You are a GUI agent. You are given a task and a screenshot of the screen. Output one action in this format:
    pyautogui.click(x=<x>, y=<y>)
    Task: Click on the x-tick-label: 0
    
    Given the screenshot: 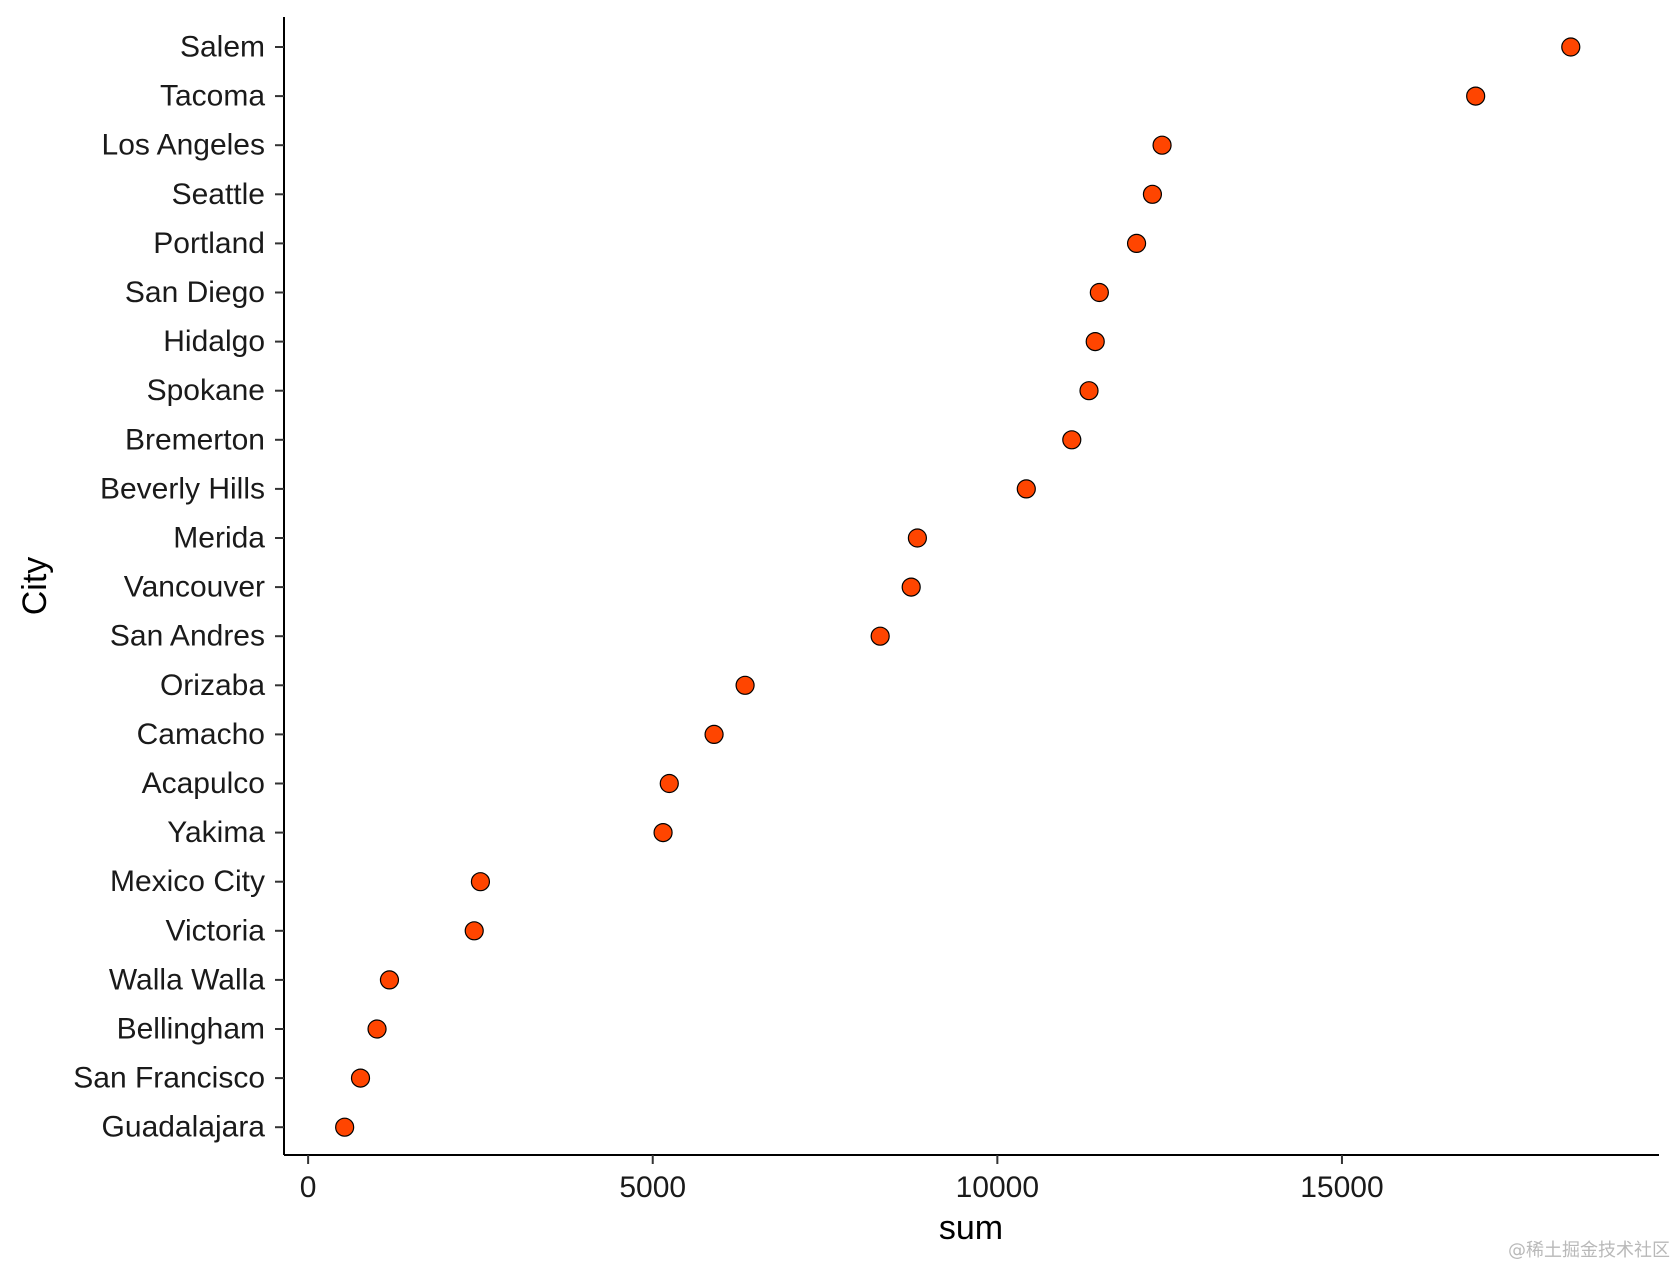 What is the action you would take?
    pyautogui.click(x=308, y=1187)
    